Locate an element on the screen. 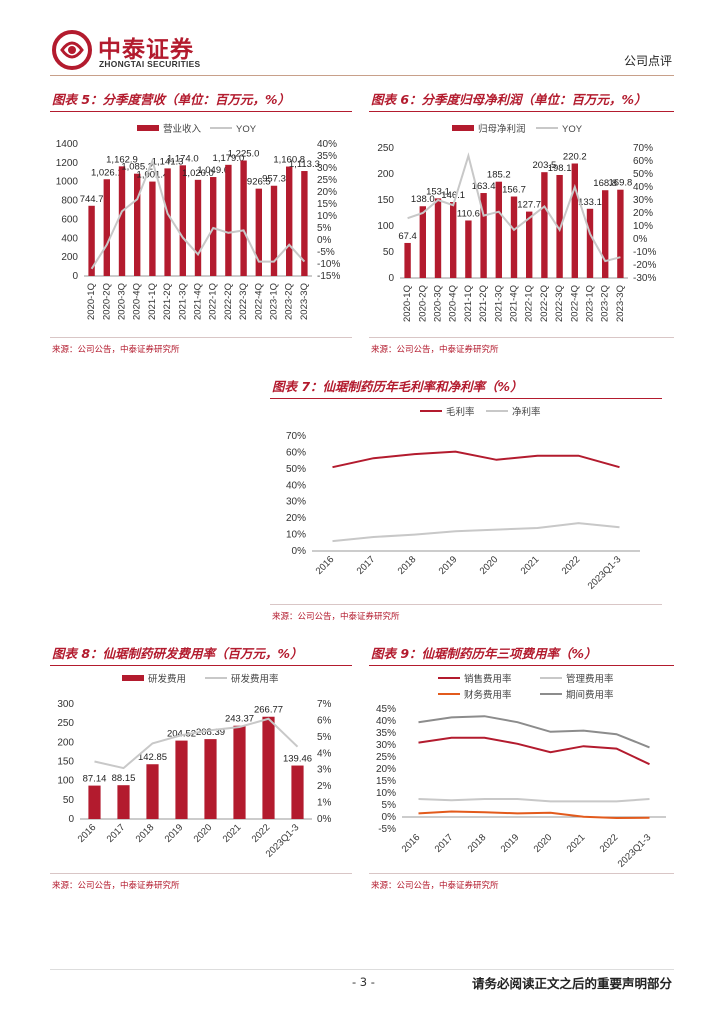 This screenshot has height=1024, width=724. fig5-bar-label: 1,001.4 is located at coordinates (153, 175).